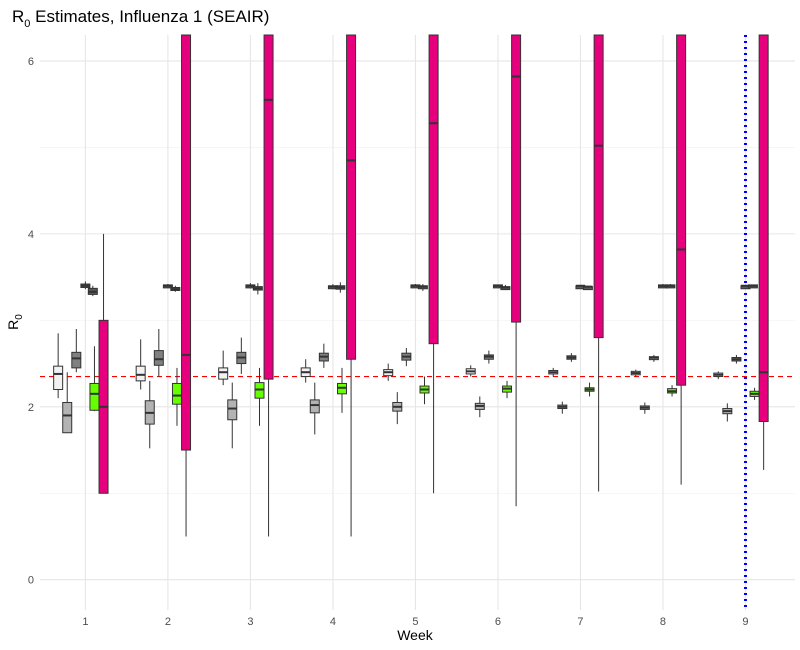  I want to click on chart-title-r: R, so click(18, 16).